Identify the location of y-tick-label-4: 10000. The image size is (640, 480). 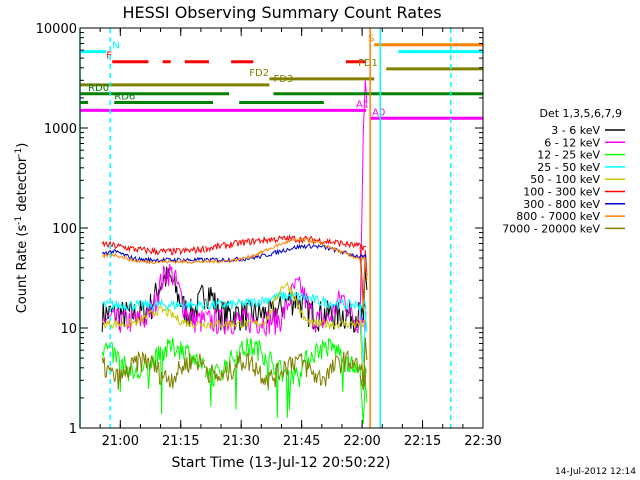
(56, 29).